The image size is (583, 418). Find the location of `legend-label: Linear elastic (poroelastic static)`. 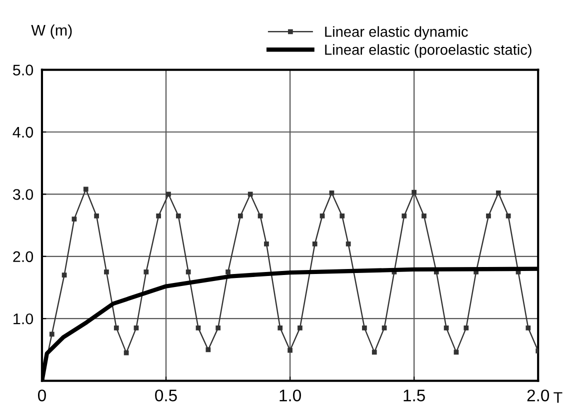

legend-label: Linear elastic (poroelastic static) is located at coordinates (428, 51).